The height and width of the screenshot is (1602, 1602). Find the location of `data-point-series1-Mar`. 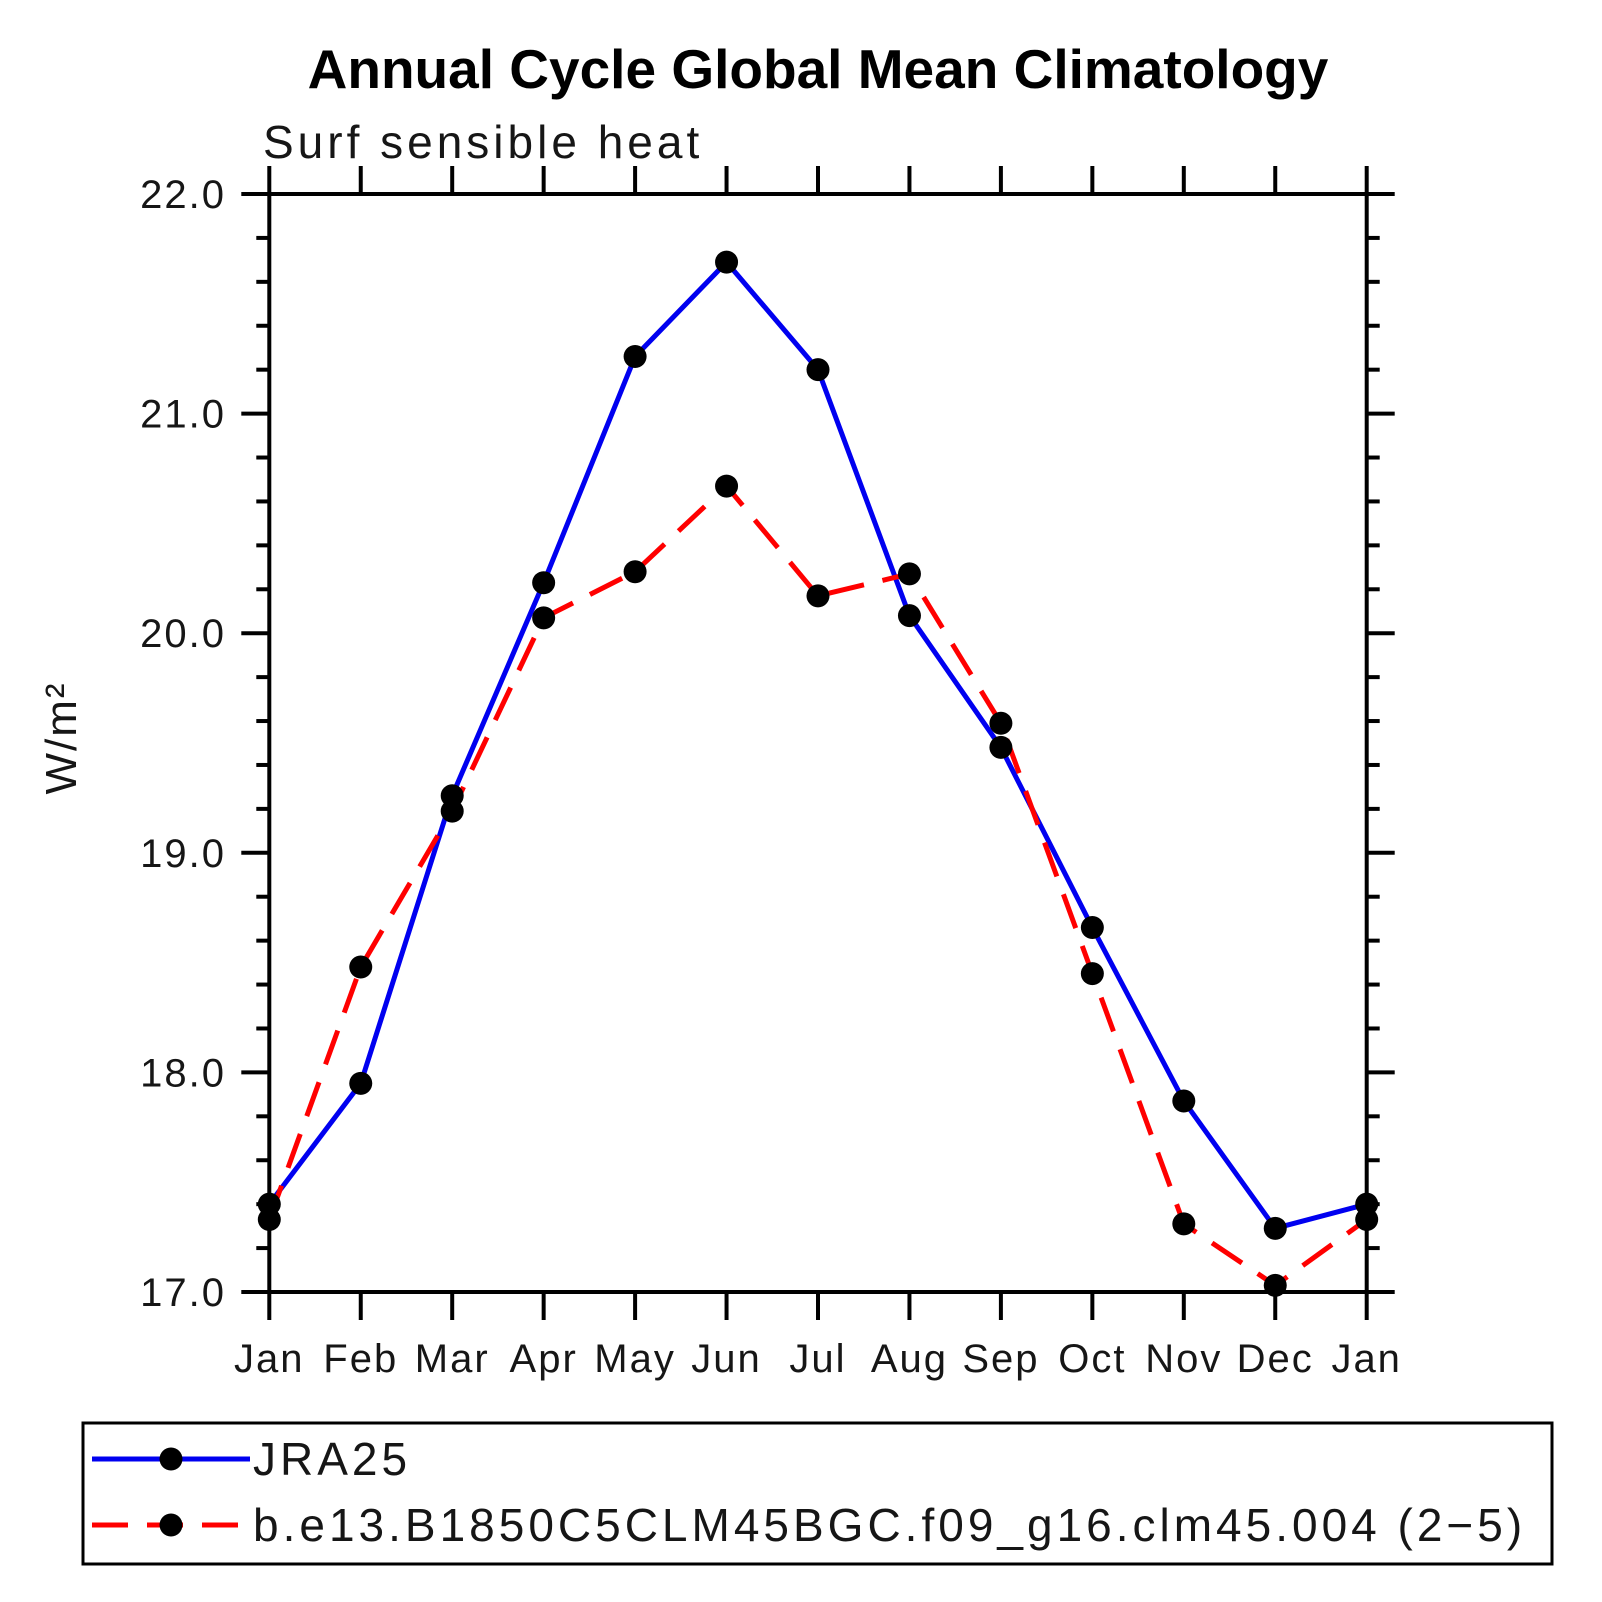

data-point-series1-Mar is located at coordinates (452, 811).